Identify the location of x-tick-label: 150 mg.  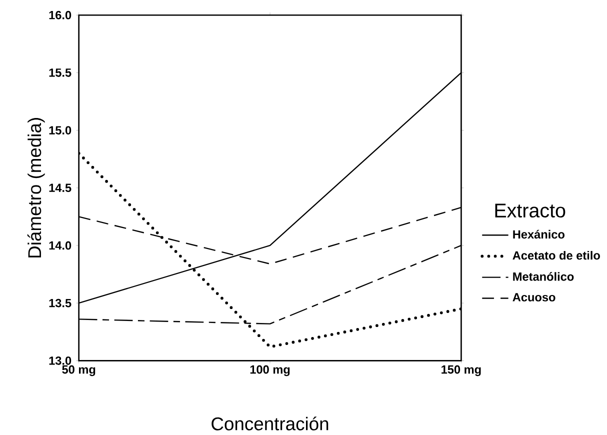
(461, 370).